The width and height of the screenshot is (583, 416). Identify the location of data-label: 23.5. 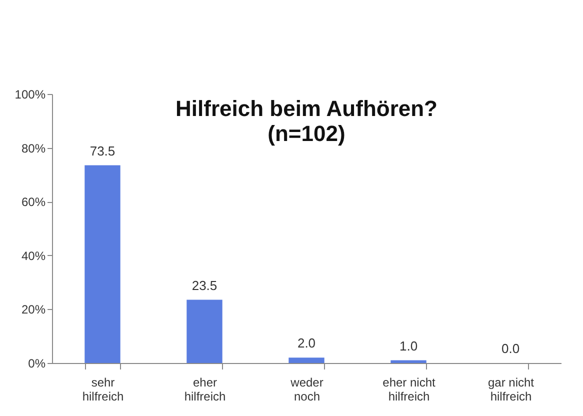
(205, 285).